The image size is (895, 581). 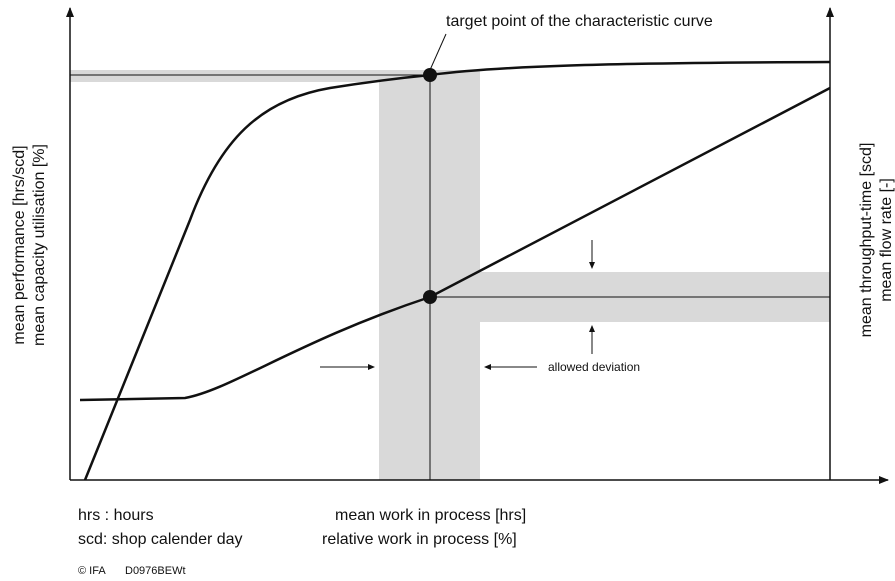 I want to click on legend-entry: scd: shop calender day, so click(x=160, y=539).